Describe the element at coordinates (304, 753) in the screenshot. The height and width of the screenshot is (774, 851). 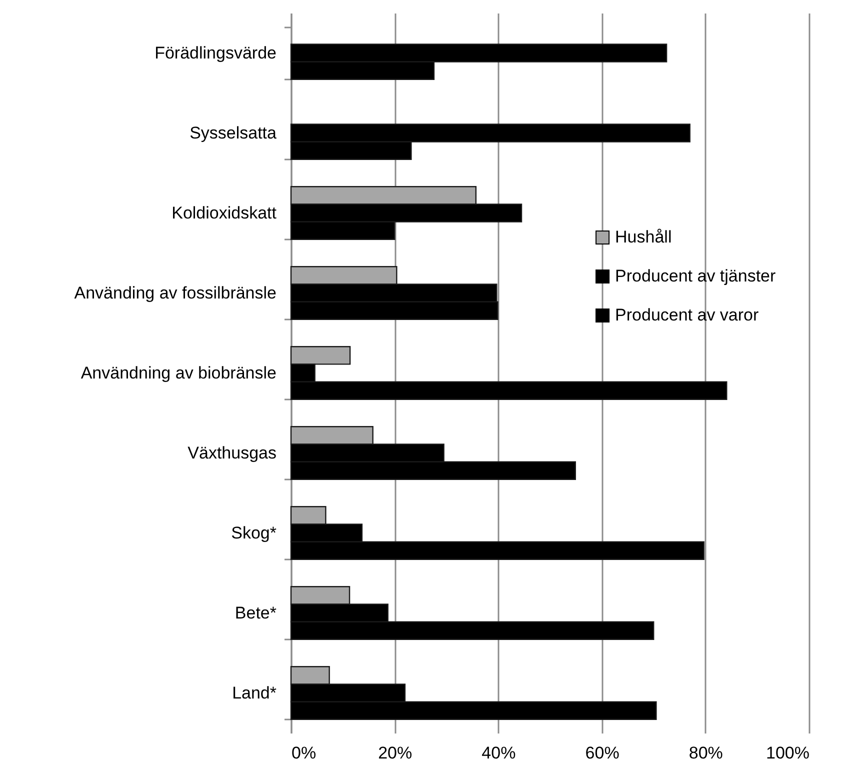
I see `x-tick-label: 0%` at that location.